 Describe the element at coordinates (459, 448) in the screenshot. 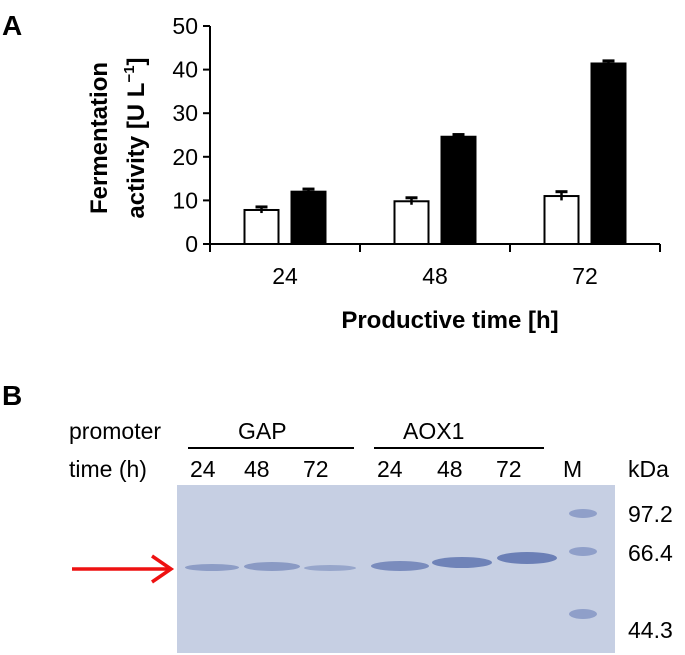

I see `group-rule-aox1` at that location.